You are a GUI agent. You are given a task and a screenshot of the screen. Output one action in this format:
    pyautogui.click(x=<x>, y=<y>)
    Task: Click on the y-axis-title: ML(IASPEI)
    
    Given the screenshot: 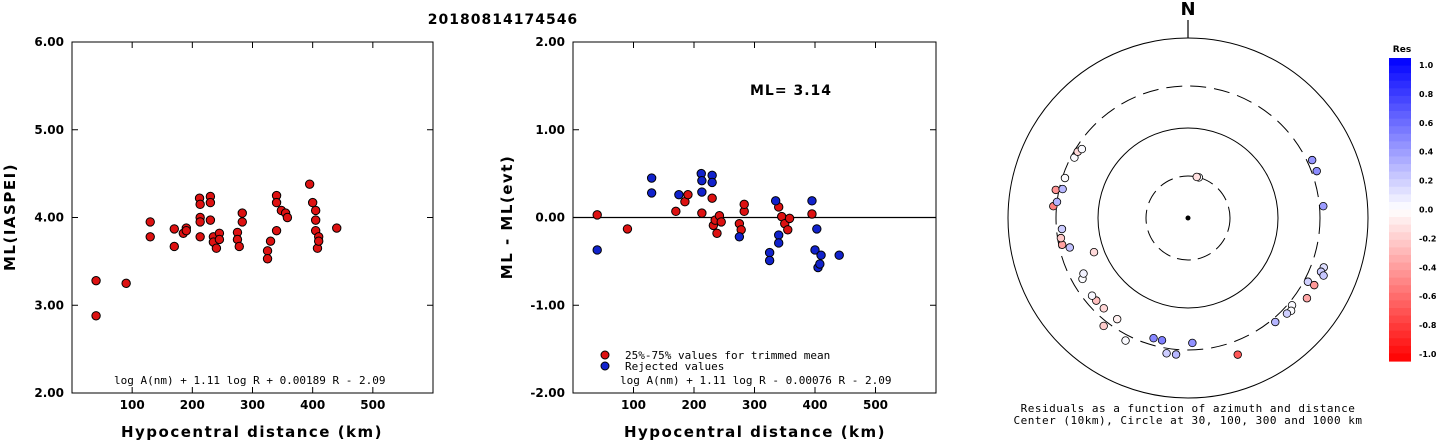 What is the action you would take?
    pyautogui.click(x=10, y=217)
    